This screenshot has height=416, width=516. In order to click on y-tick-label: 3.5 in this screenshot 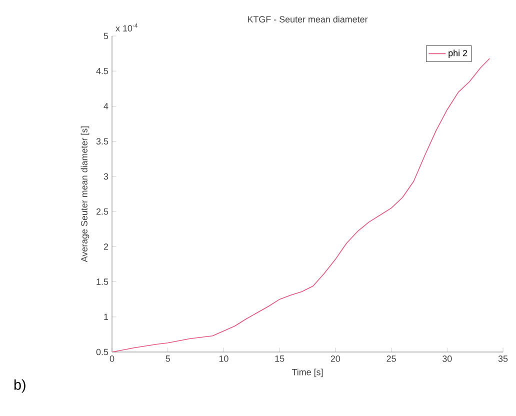, I will do `click(102, 141)`.